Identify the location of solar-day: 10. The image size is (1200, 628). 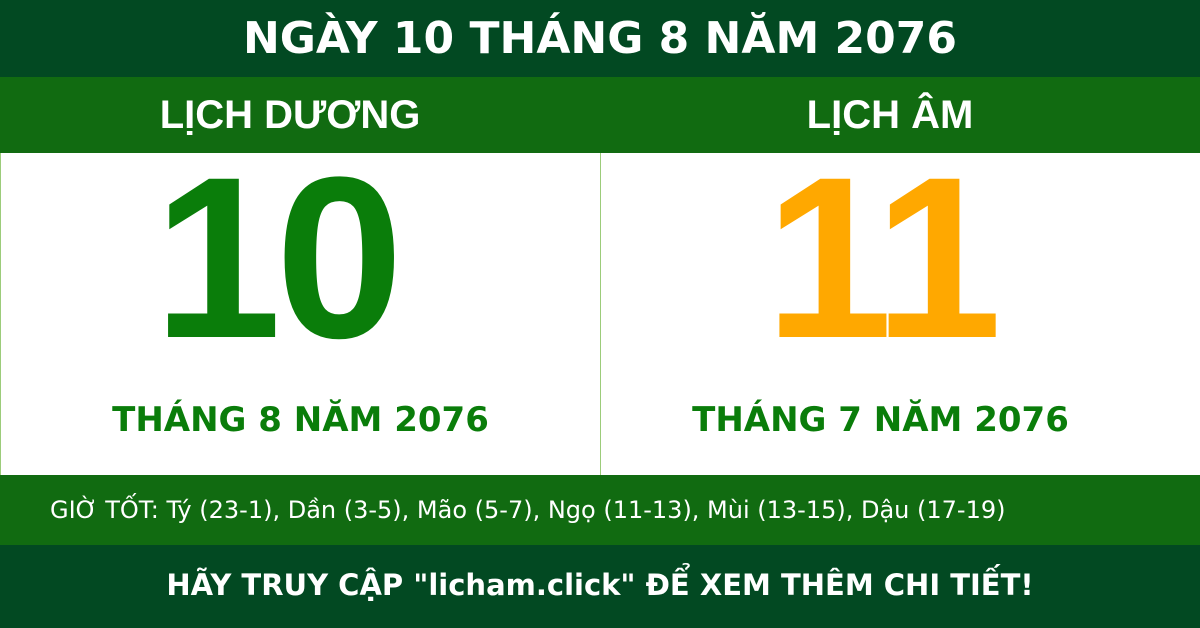
(278, 257).